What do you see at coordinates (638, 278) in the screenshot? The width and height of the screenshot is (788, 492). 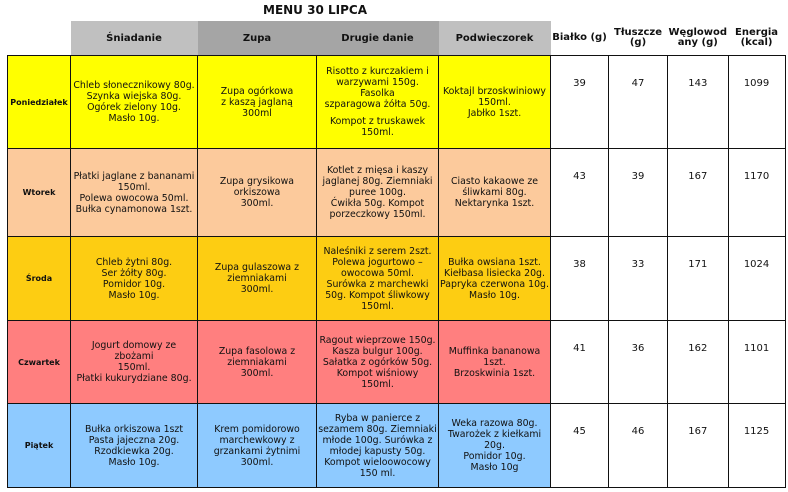 I see `fat-cell: 33` at bounding box center [638, 278].